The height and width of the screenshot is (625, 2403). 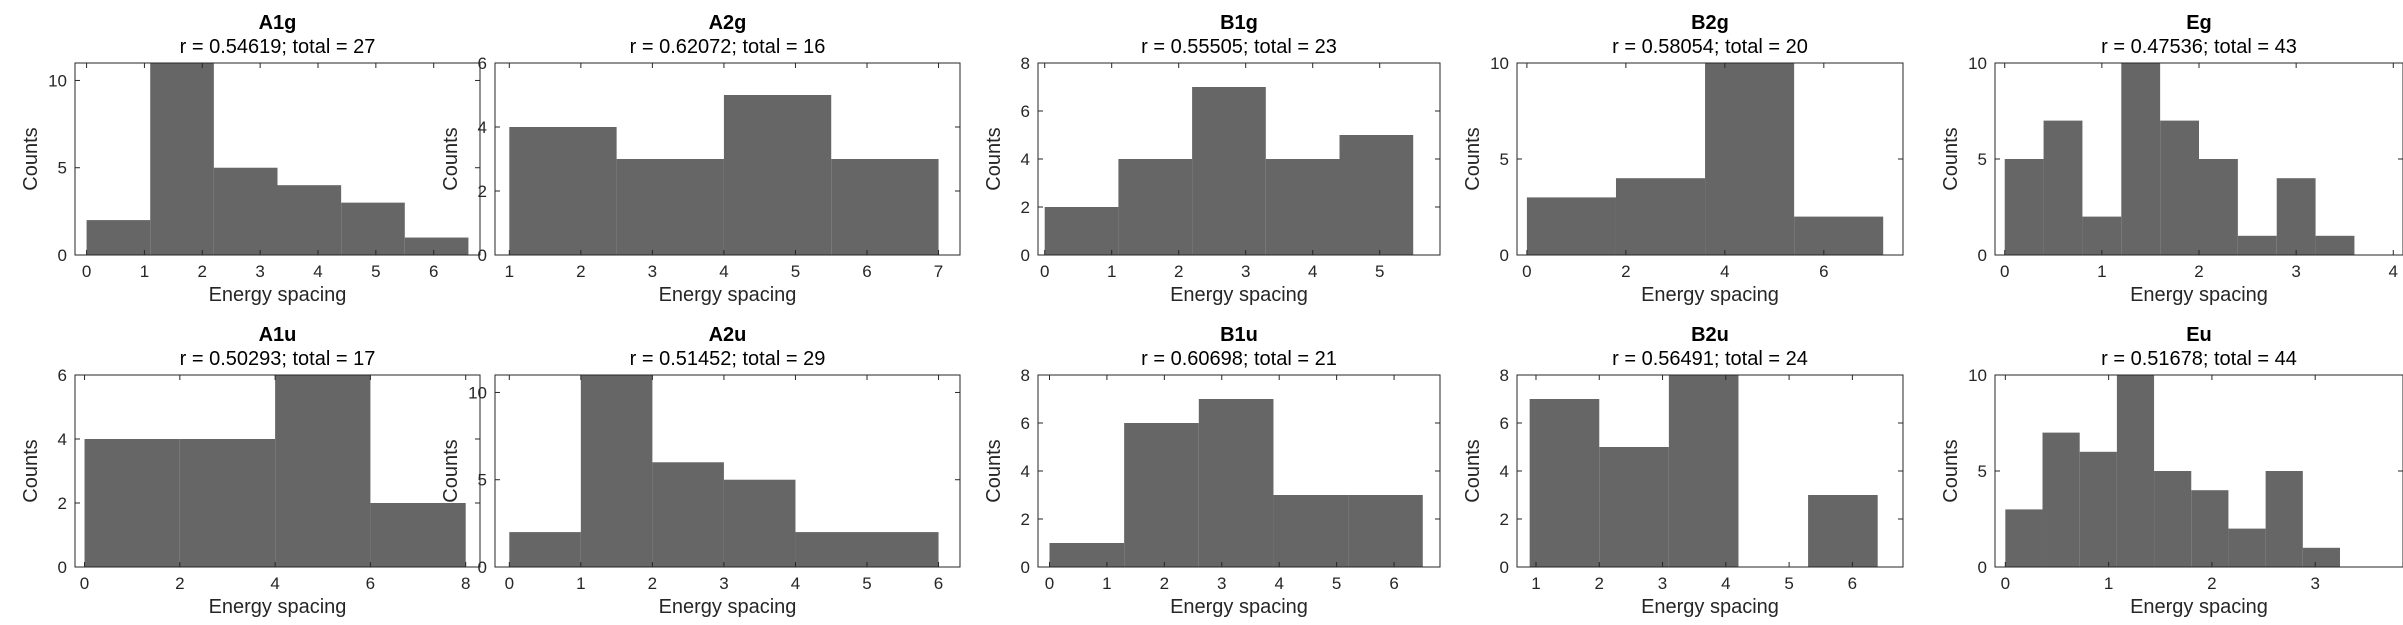 What do you see at coordinates (728, 47) in the screenshot?
I see `panel-subtitle: r = 0.62072; total = 16` at bounding box center [728, 47].